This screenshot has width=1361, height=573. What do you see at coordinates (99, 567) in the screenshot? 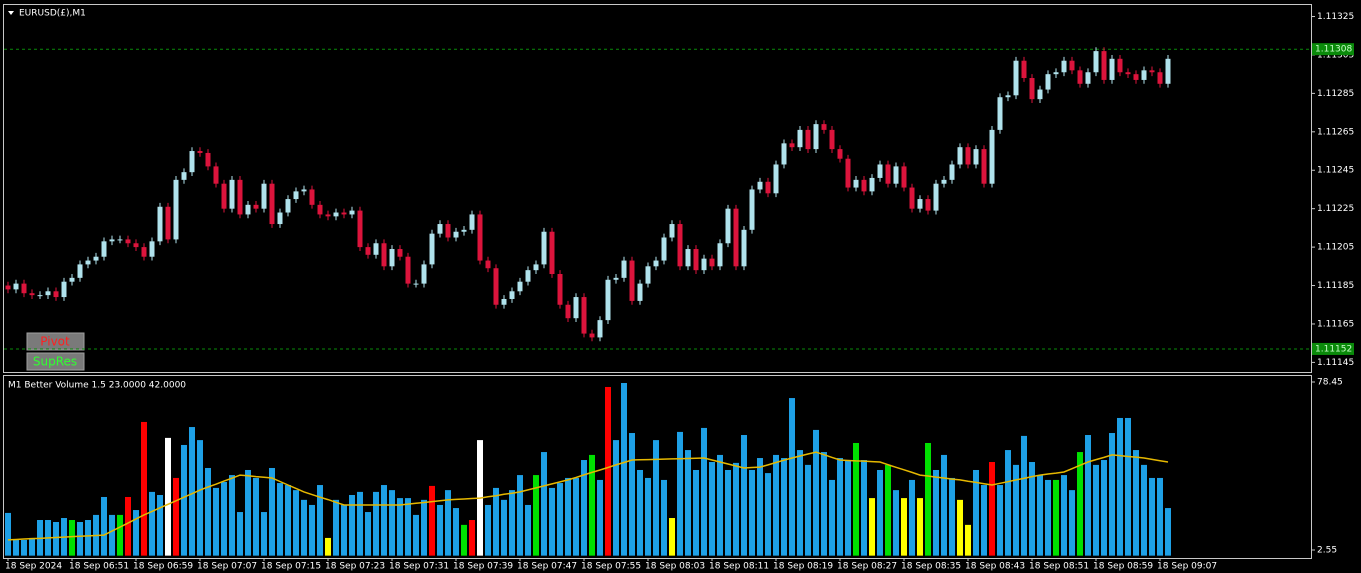
I see `x-tick-label: 18 Sep 06:51` at bounding box center [99, 567].